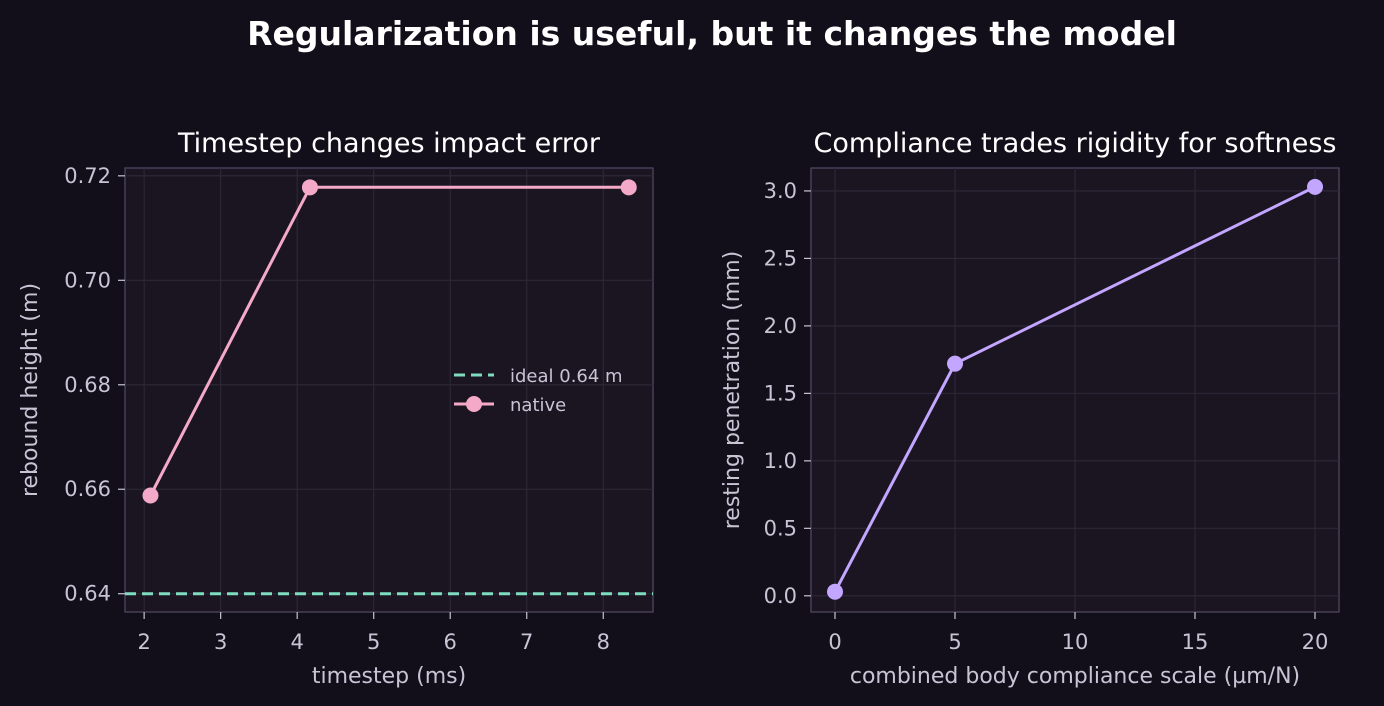 Image resolution: width=1384 pixels, height=706 pixels. What do you see at coordinates (87, 280) in the screenshot?
I see `y-tick-label: 0.70` at bounding box center [87, 280].